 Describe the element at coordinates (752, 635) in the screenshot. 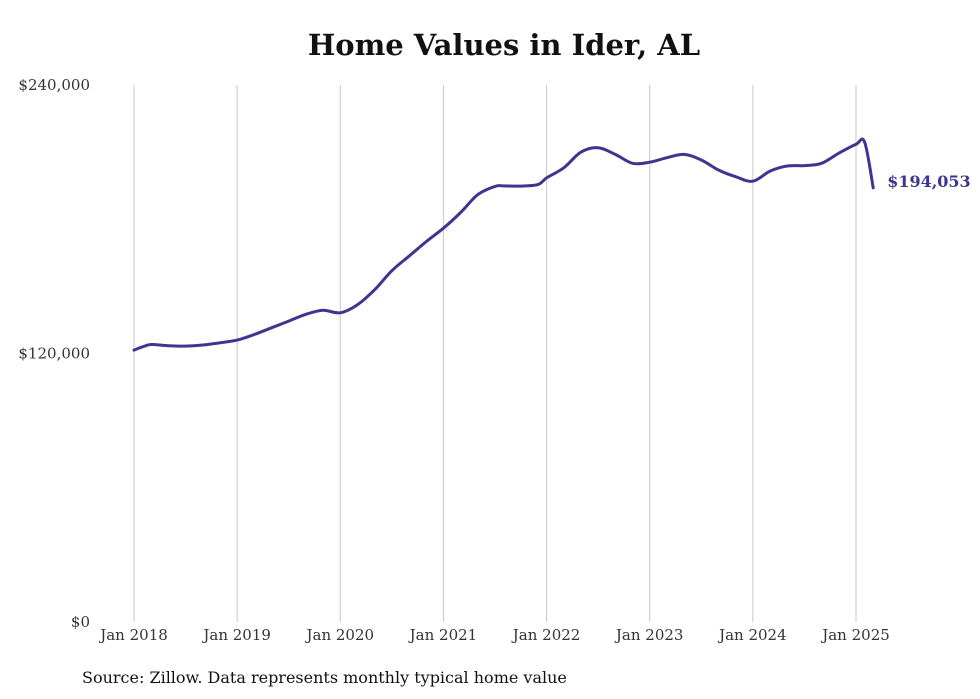

I see `x-tick-label: Jan 2024` at that location.